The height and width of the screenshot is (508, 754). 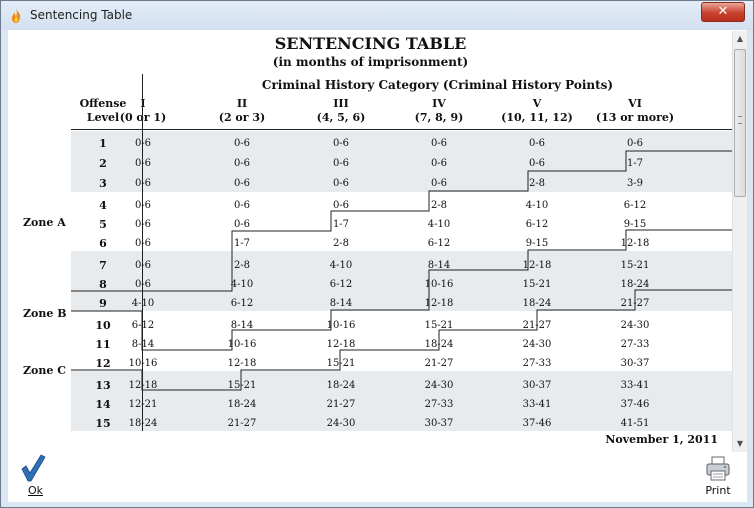 What do you see at coordinates (718, 490) in the screenshot?
I see `print-label: Print` at bounding box center [718, 490].